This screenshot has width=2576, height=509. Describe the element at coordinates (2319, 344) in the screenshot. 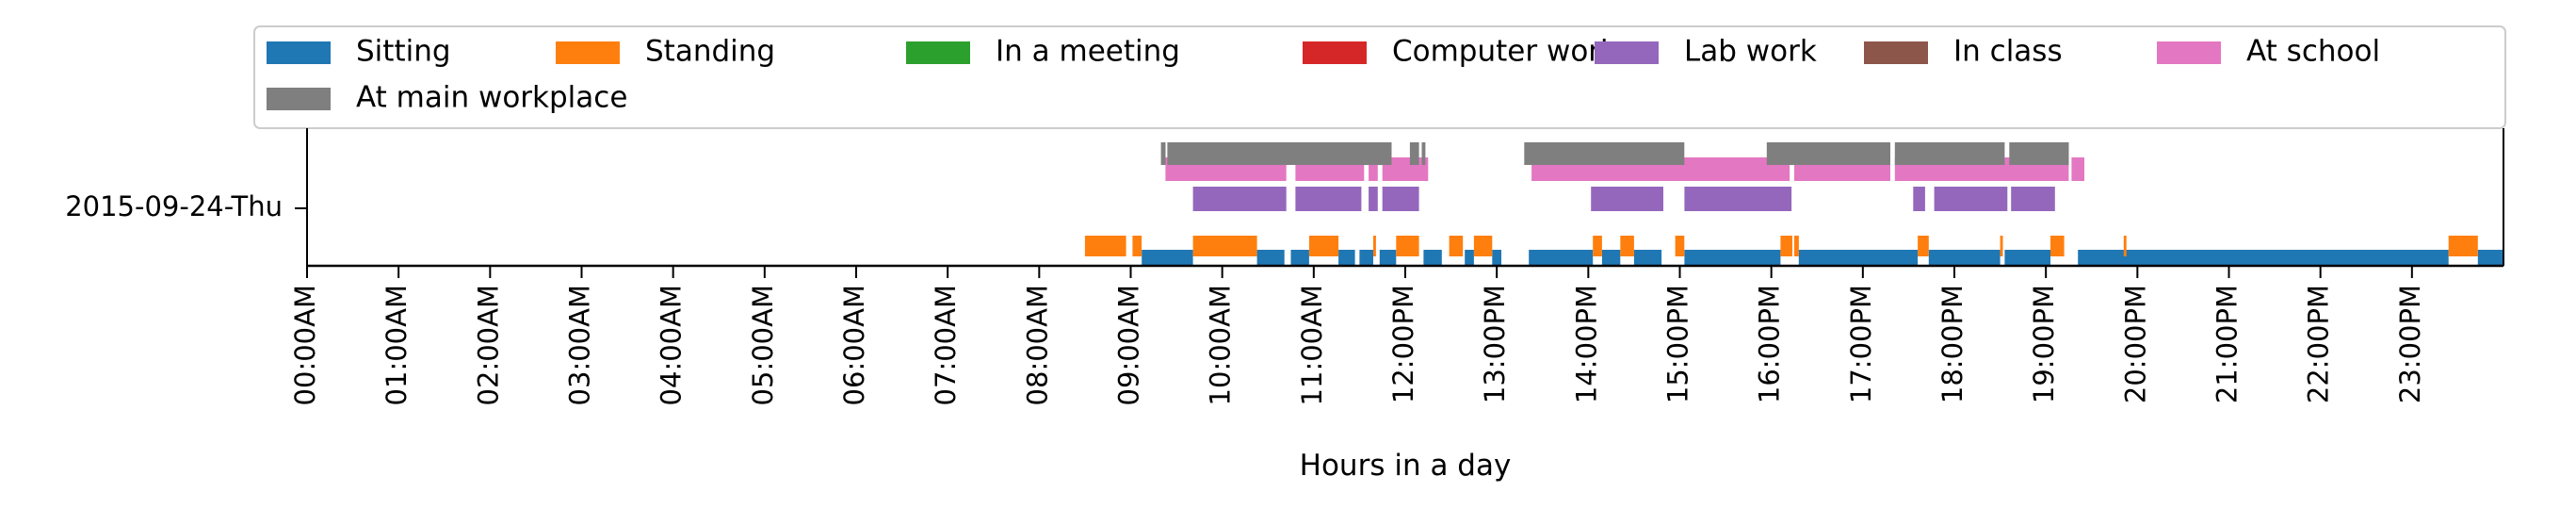

I see `x-tick-label: 22:00PM` at that location.